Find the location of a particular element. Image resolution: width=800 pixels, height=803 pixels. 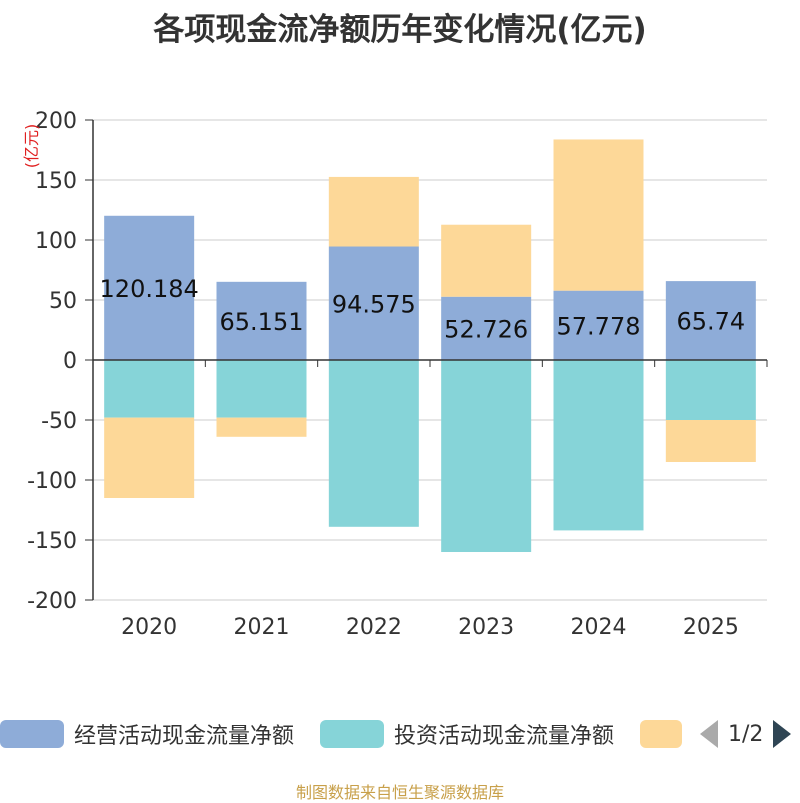

x-tick-label: 2022 is located at coordinates (374, 627).